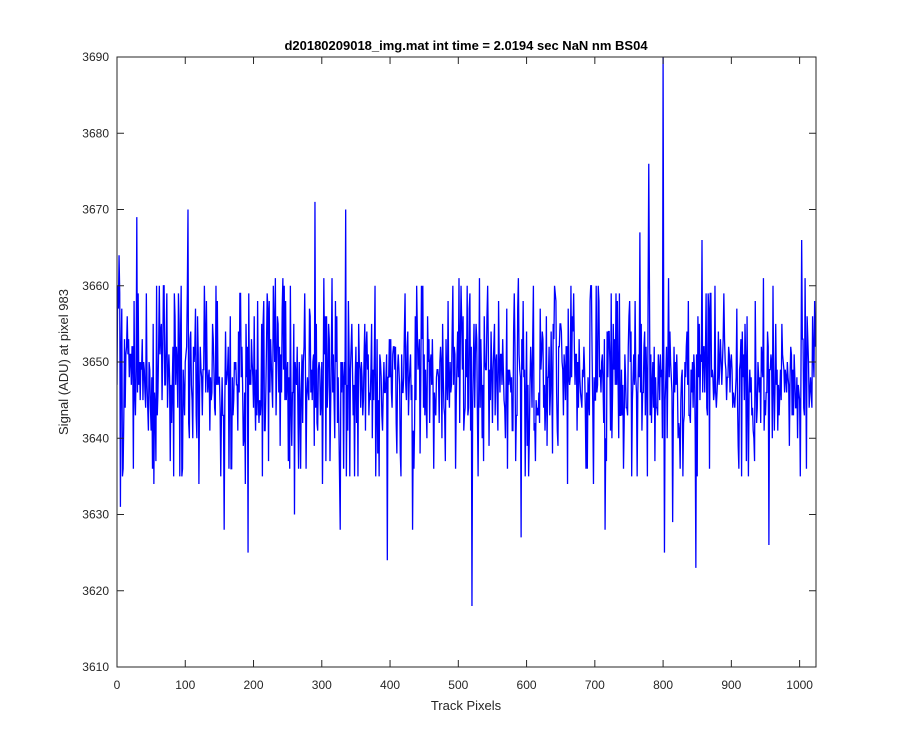 Image resolution: width=900 pixels, height=750 pixels. I want to click on y-tick-label: 3660, so click(95, 286).